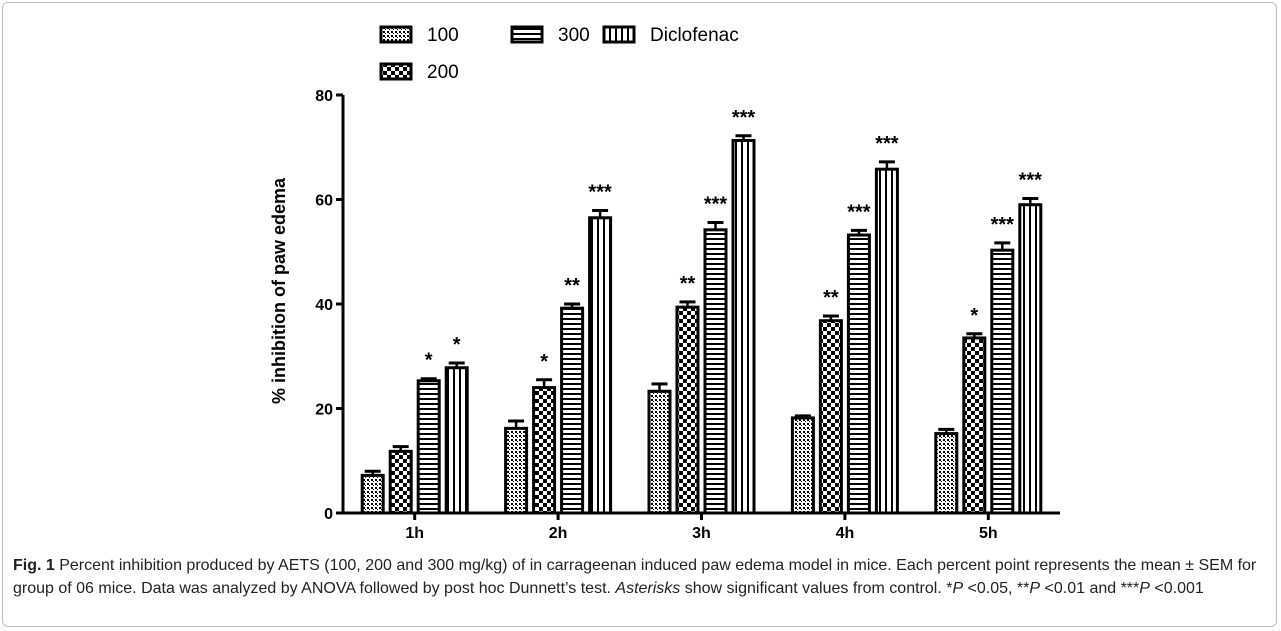 Image resolution: width=1281 pixels, height=631 pixels. I want to click on y-tick-label: 40, so click(324, 305).